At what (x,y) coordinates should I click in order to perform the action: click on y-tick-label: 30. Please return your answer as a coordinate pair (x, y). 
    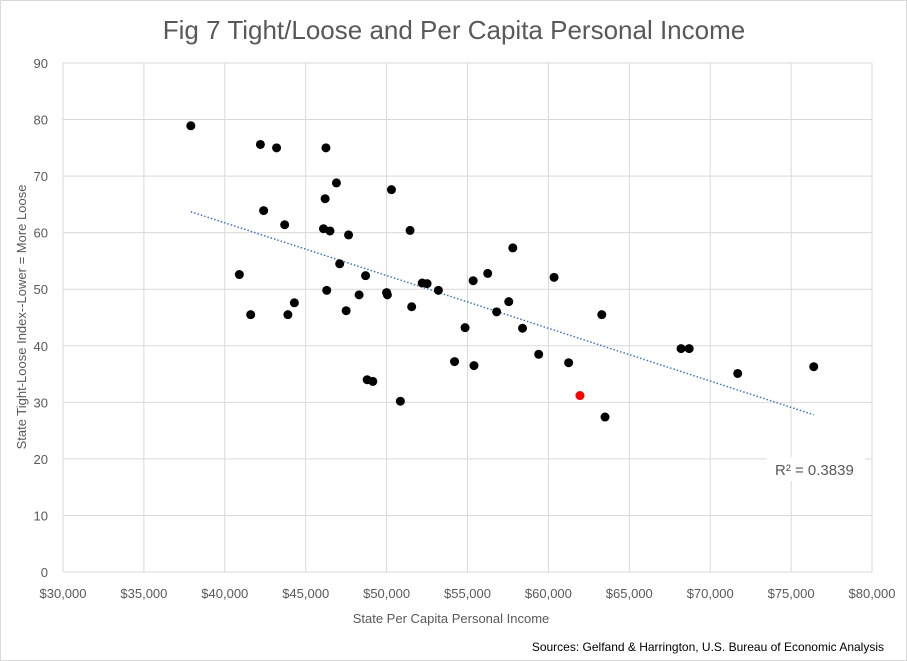
    Looking at the image, I should click on (41, 402).